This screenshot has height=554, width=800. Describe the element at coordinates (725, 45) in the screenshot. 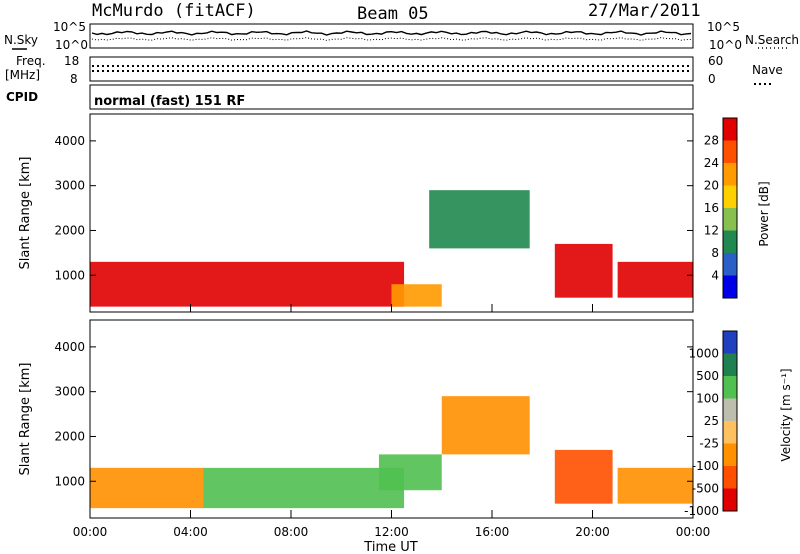

I see `noise-ytick-right-bottom: 10^0` at that location.